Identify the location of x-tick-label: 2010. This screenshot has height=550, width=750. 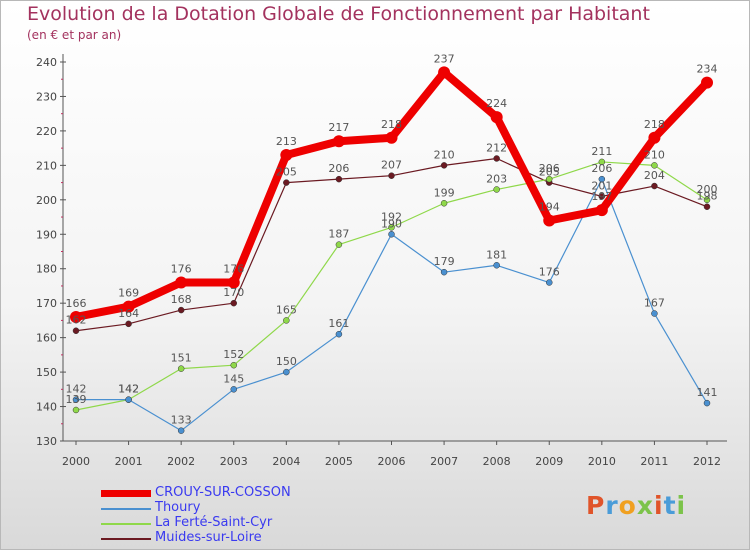
(602, 461).